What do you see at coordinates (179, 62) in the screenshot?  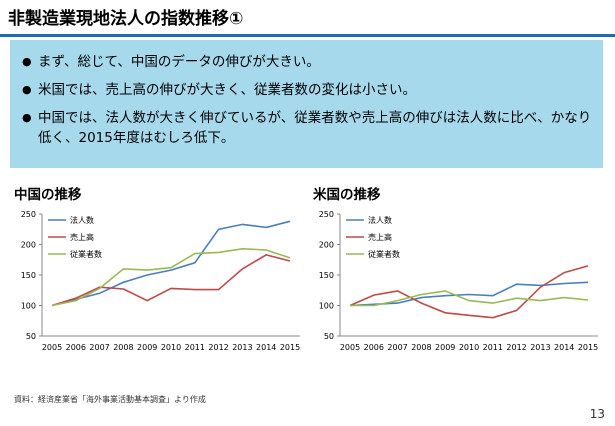 I see `summary-bullet-text: まず、総じて、中国のデータの伸びが大きい。` at bounding box center [179, 62].